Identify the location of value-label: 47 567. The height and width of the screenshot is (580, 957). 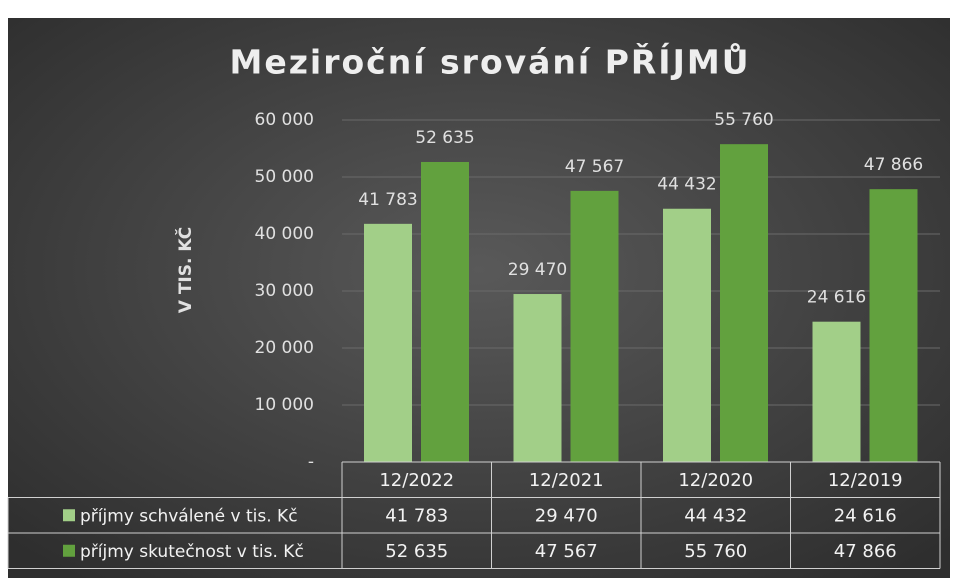
(594, 167).